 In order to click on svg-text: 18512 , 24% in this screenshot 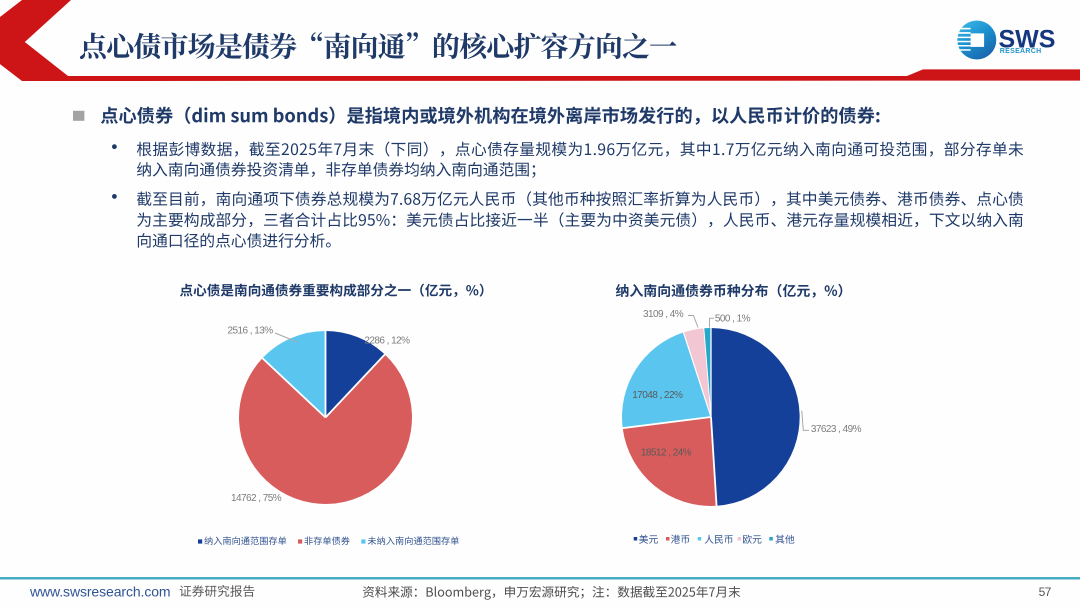, I will do `click(666, 453)`.